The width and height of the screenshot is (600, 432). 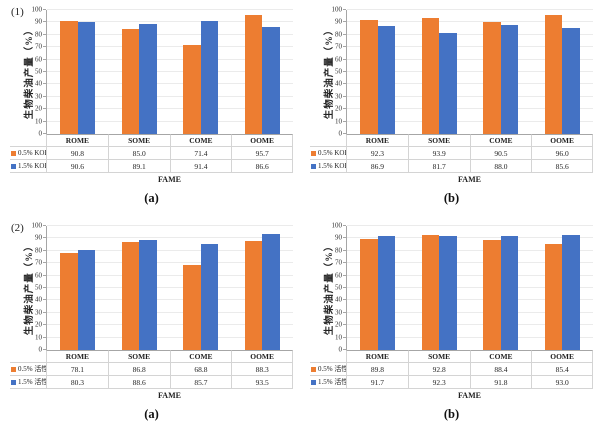 What do you see at coordinates (469, 395) in the screenshot?
I see `x-axis-title: FAME` at bounding box center [469, 395].